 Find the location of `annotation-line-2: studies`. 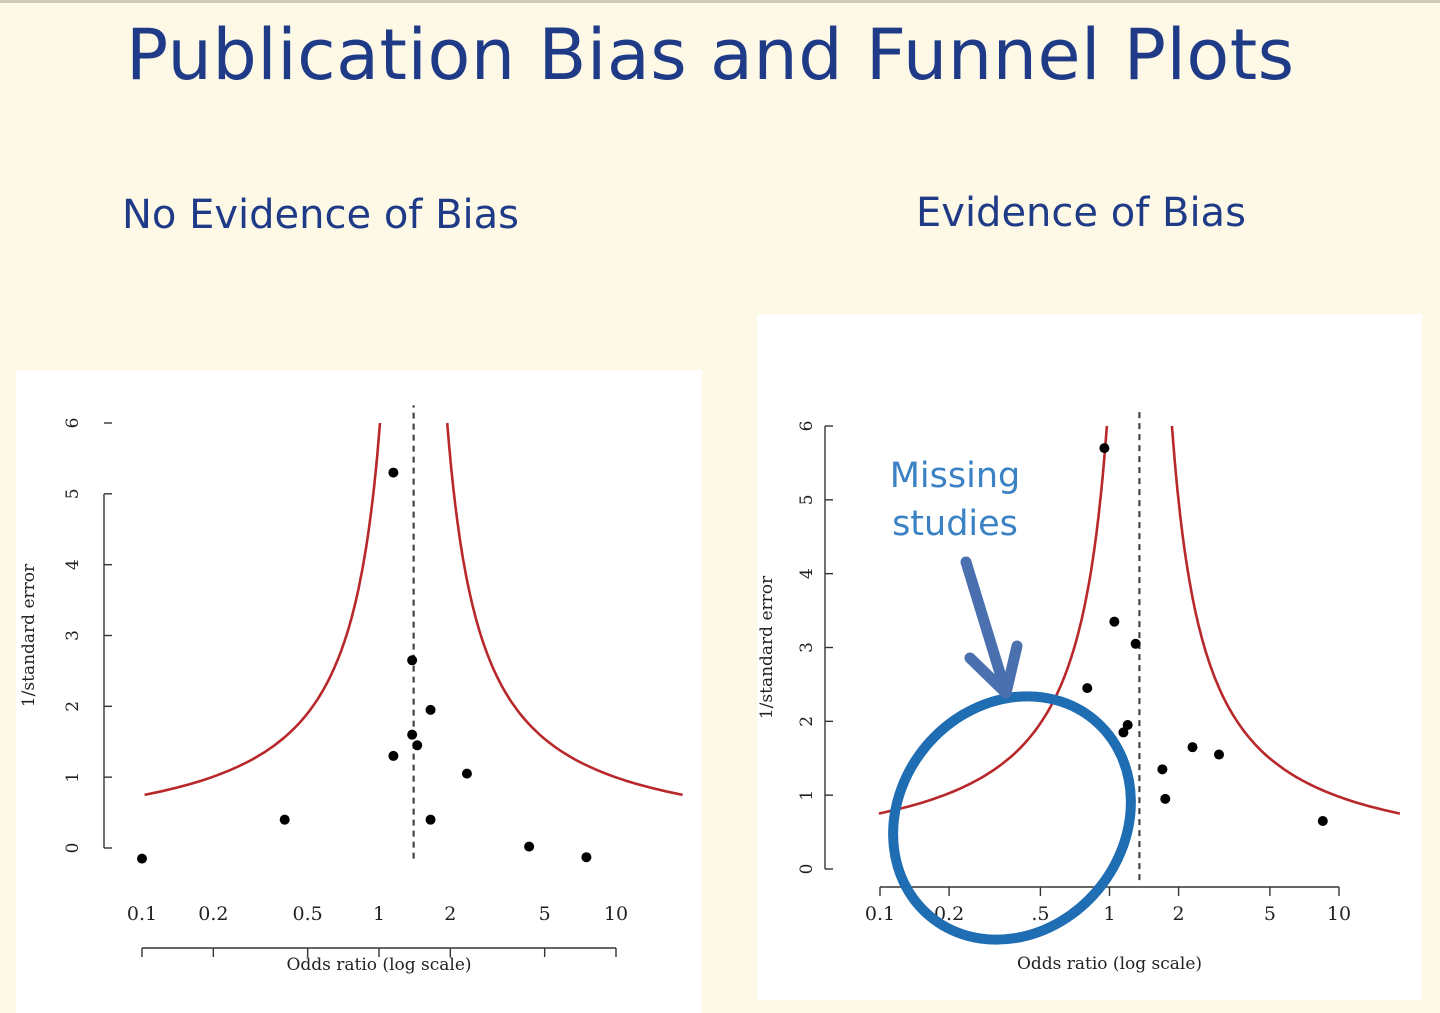

annotation-line-2: studies is located at coordinates (955, 524).